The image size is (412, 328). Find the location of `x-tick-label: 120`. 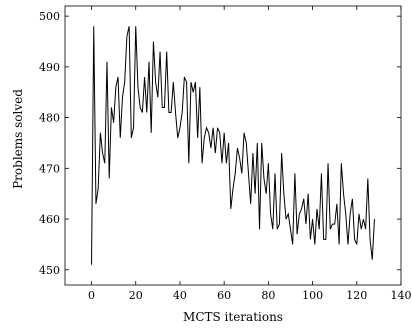

x-tick-label: 120 is located at coordinates (356, 295).